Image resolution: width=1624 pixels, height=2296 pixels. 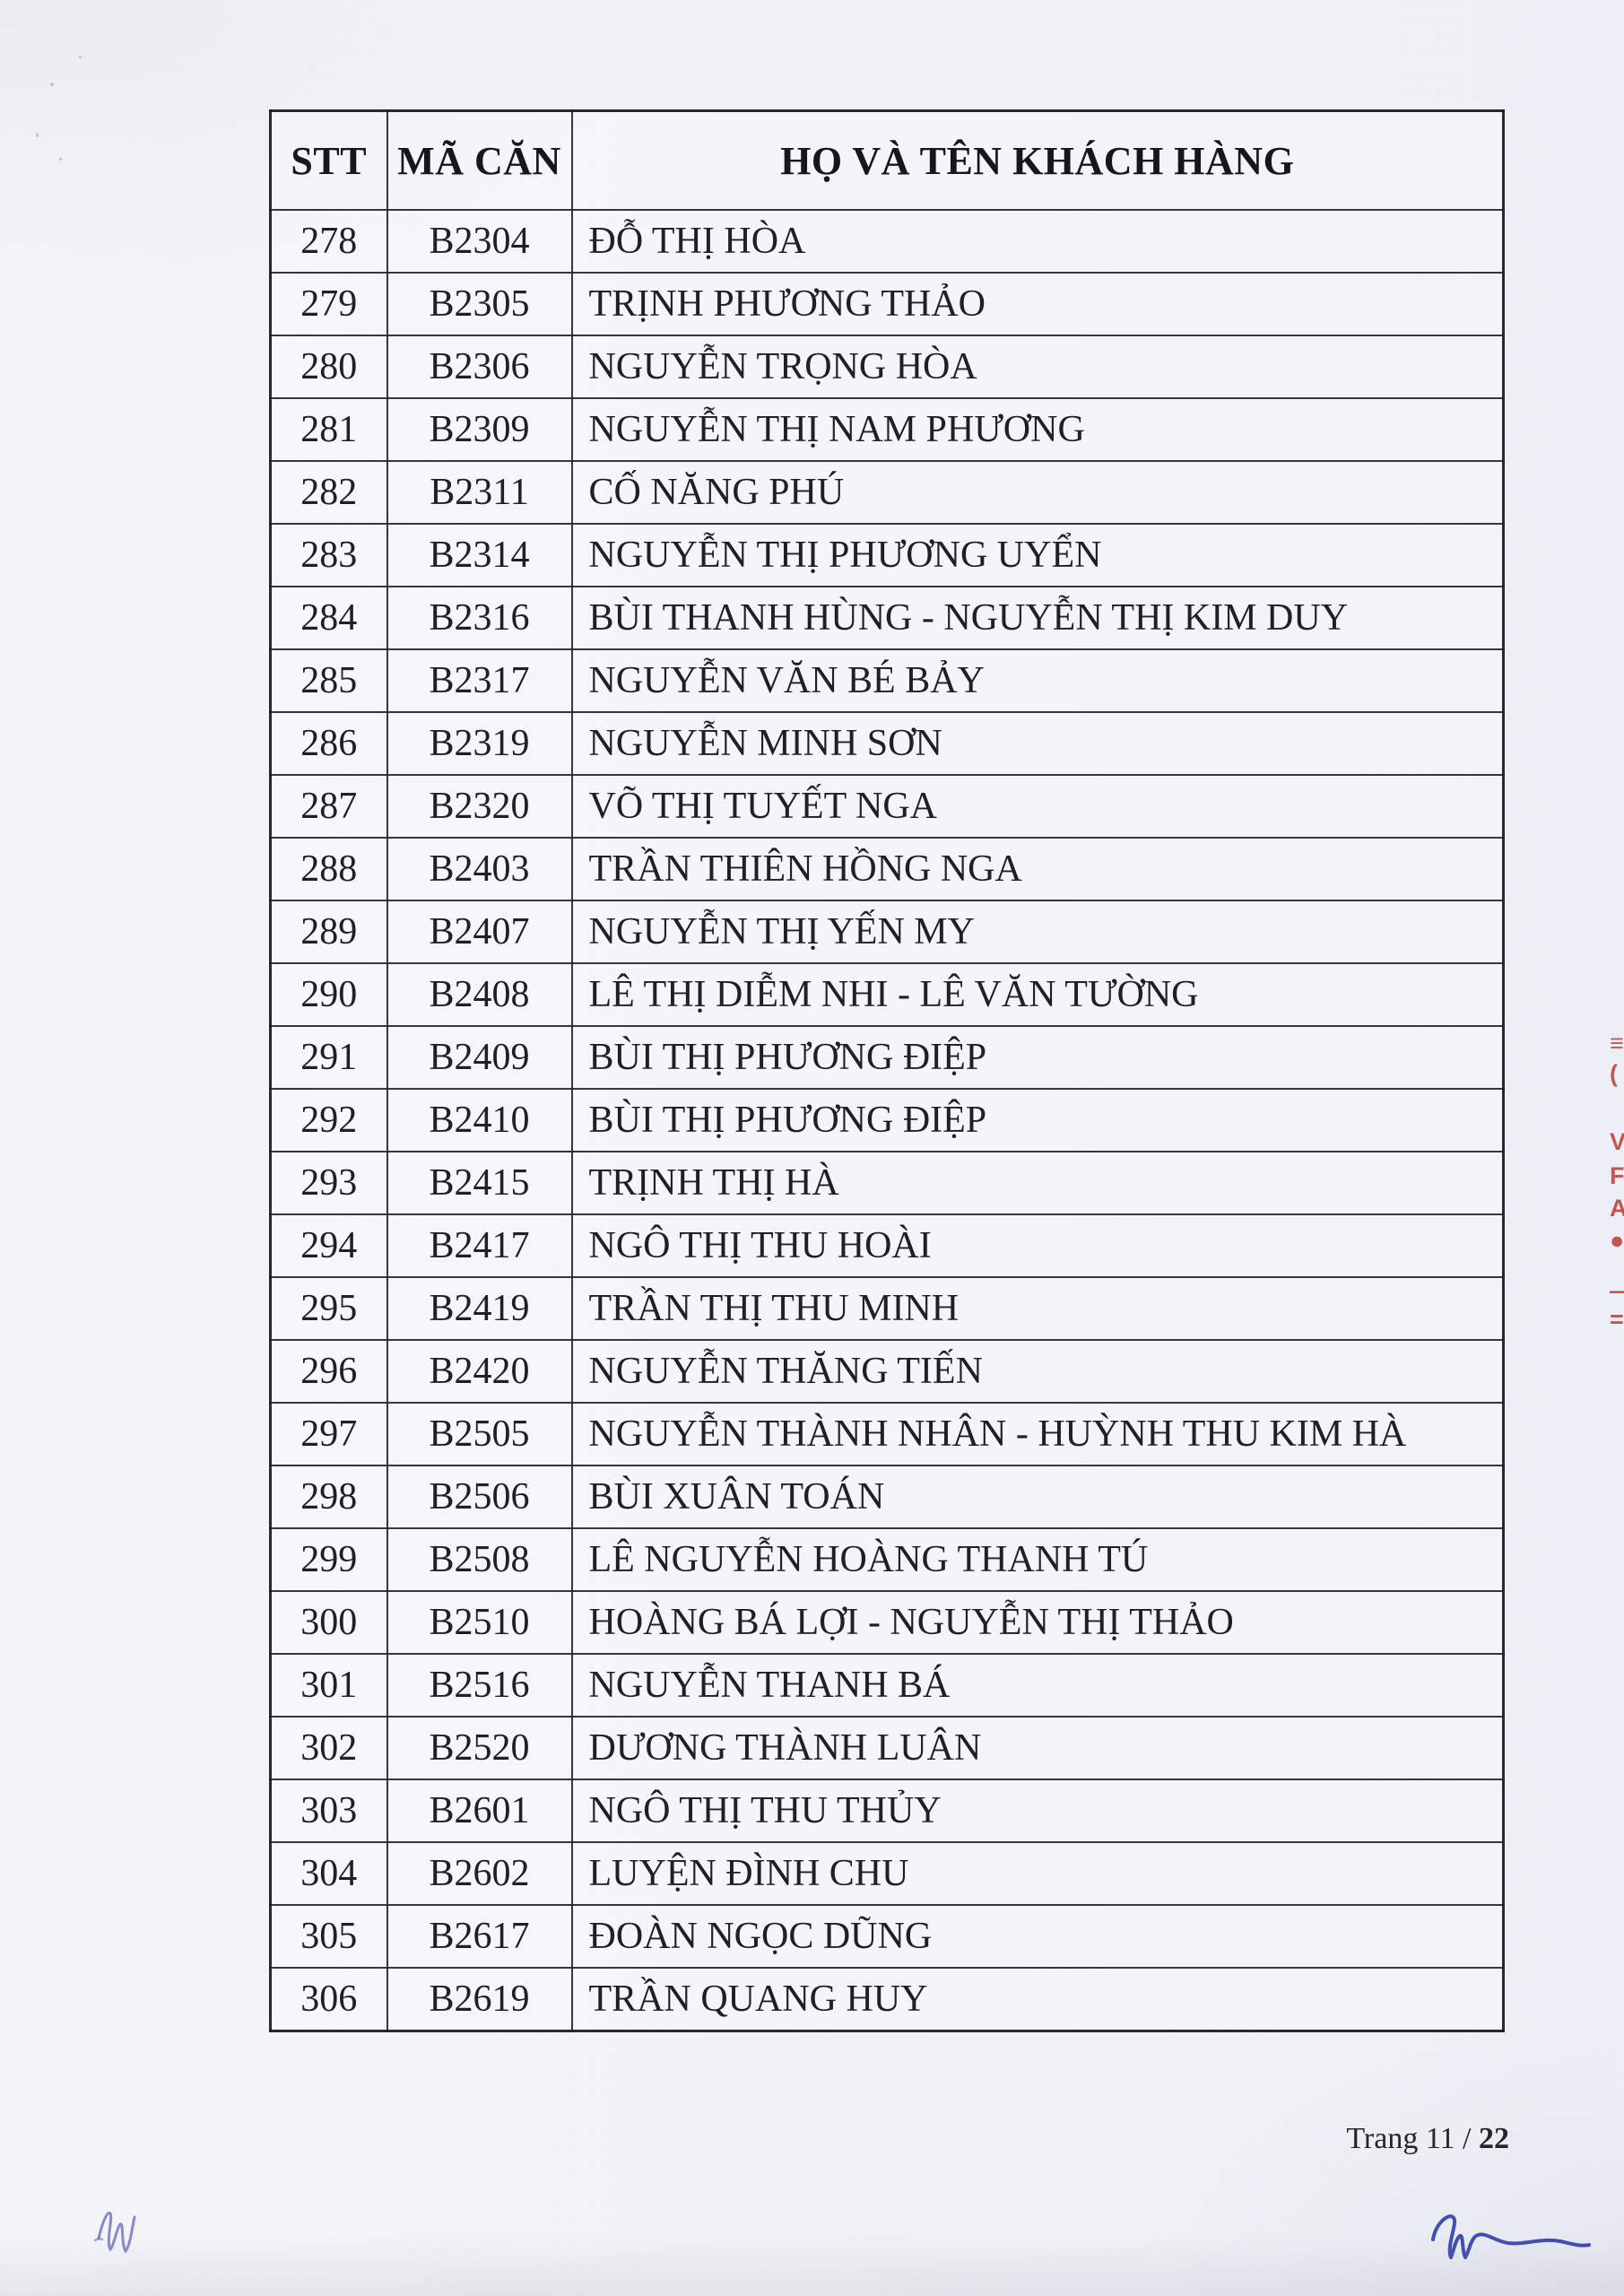 I want to click on cell-ho-ten: NGUYỄN THỊ YẾN MY, so click(x=1037, y=932).